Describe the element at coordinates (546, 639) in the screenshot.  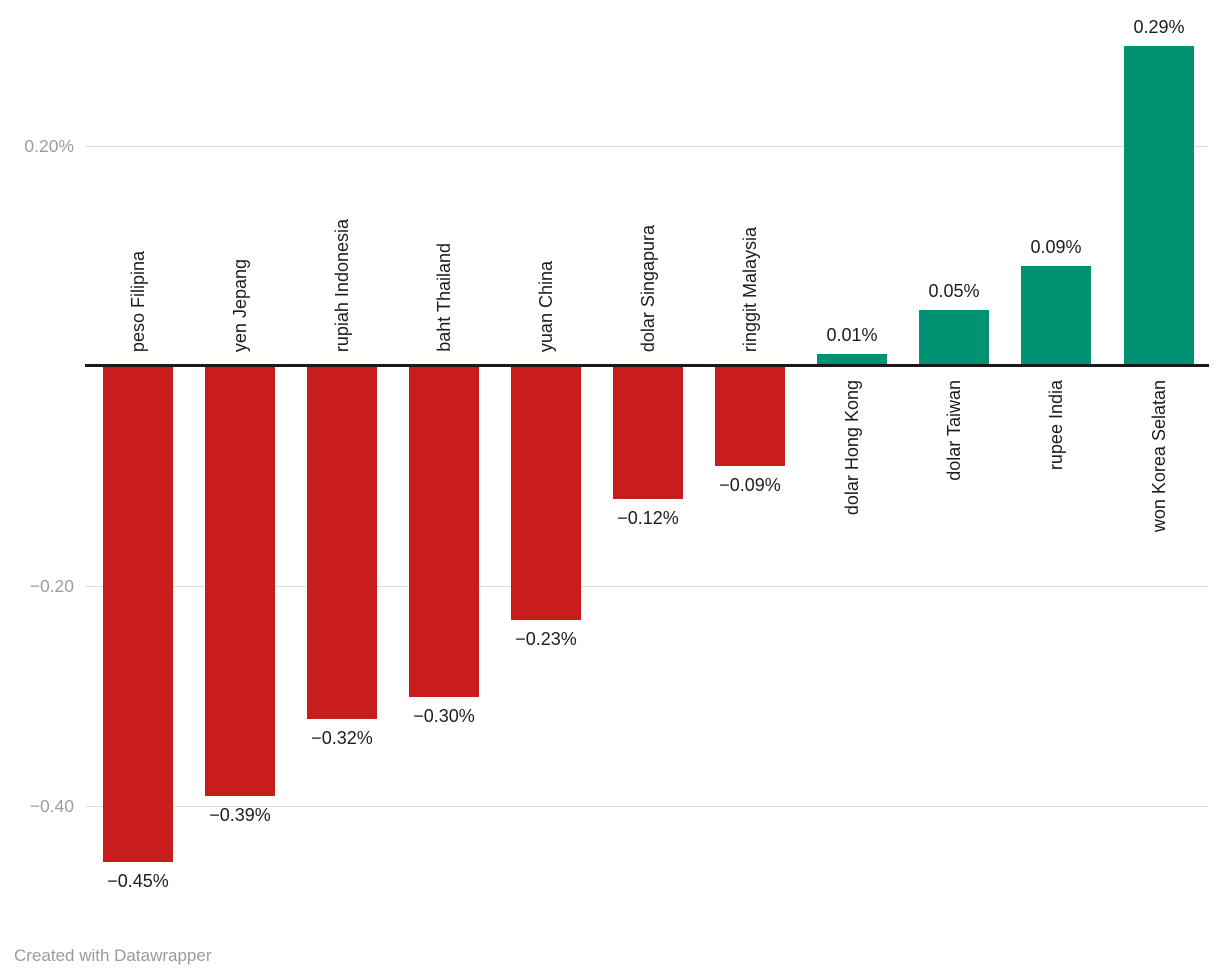
I see `bar-value-label: −0.23%` at that location.